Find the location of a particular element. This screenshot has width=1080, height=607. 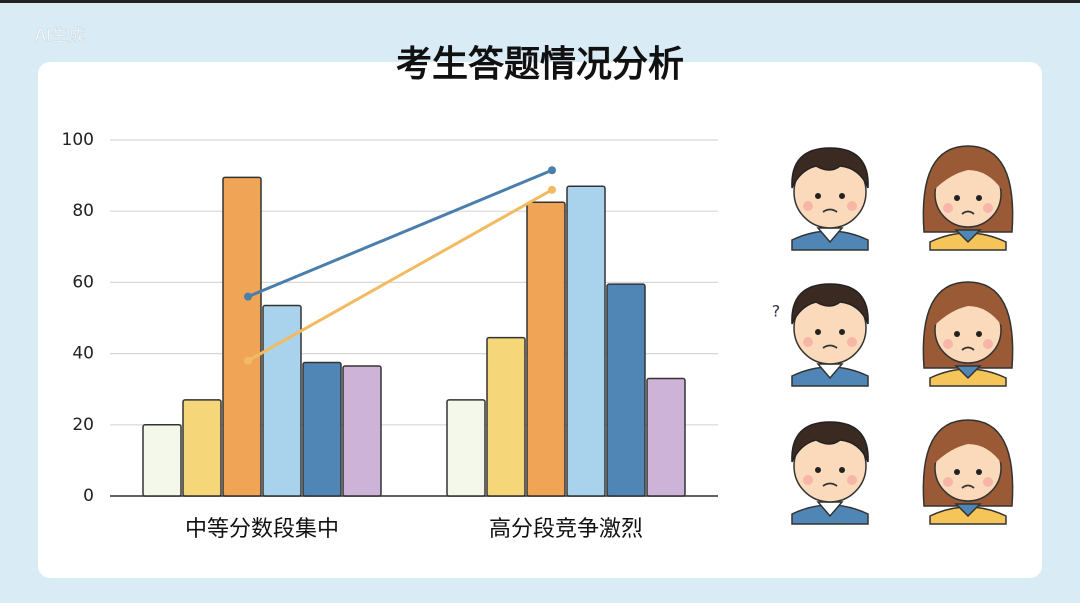

y-tick-label: 40 is located at coordinates (83, 354).